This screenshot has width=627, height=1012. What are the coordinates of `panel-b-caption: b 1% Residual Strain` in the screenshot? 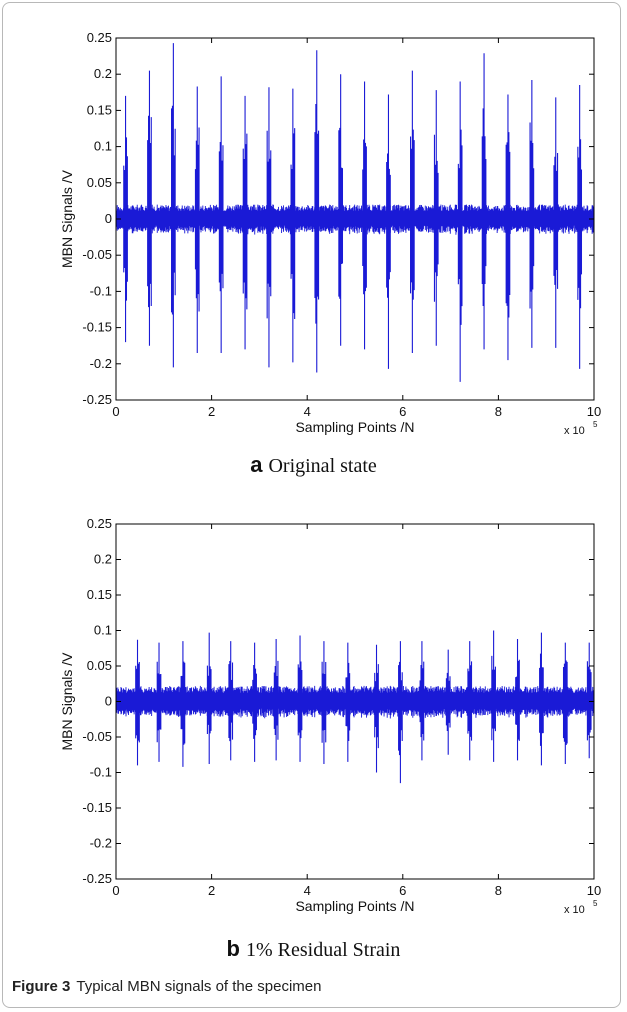 It's located at (313, 949).